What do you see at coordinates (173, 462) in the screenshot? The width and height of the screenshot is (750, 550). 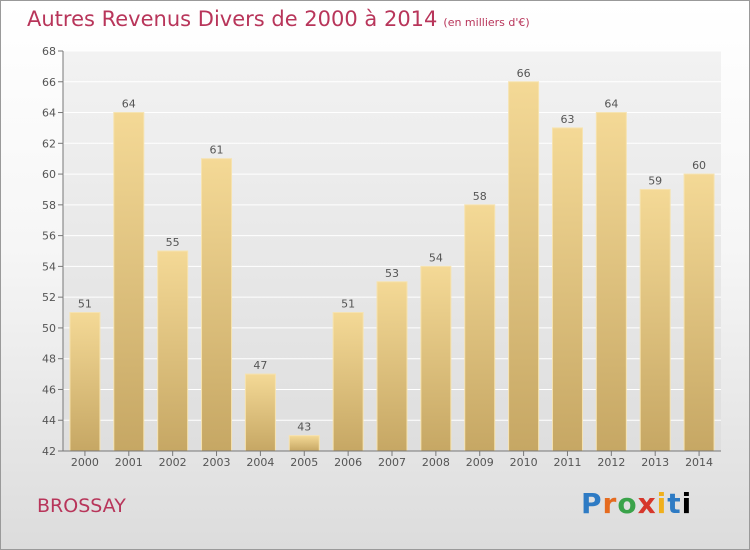 I see `x-tick-label: 2002` at bounding box center [173, 462].